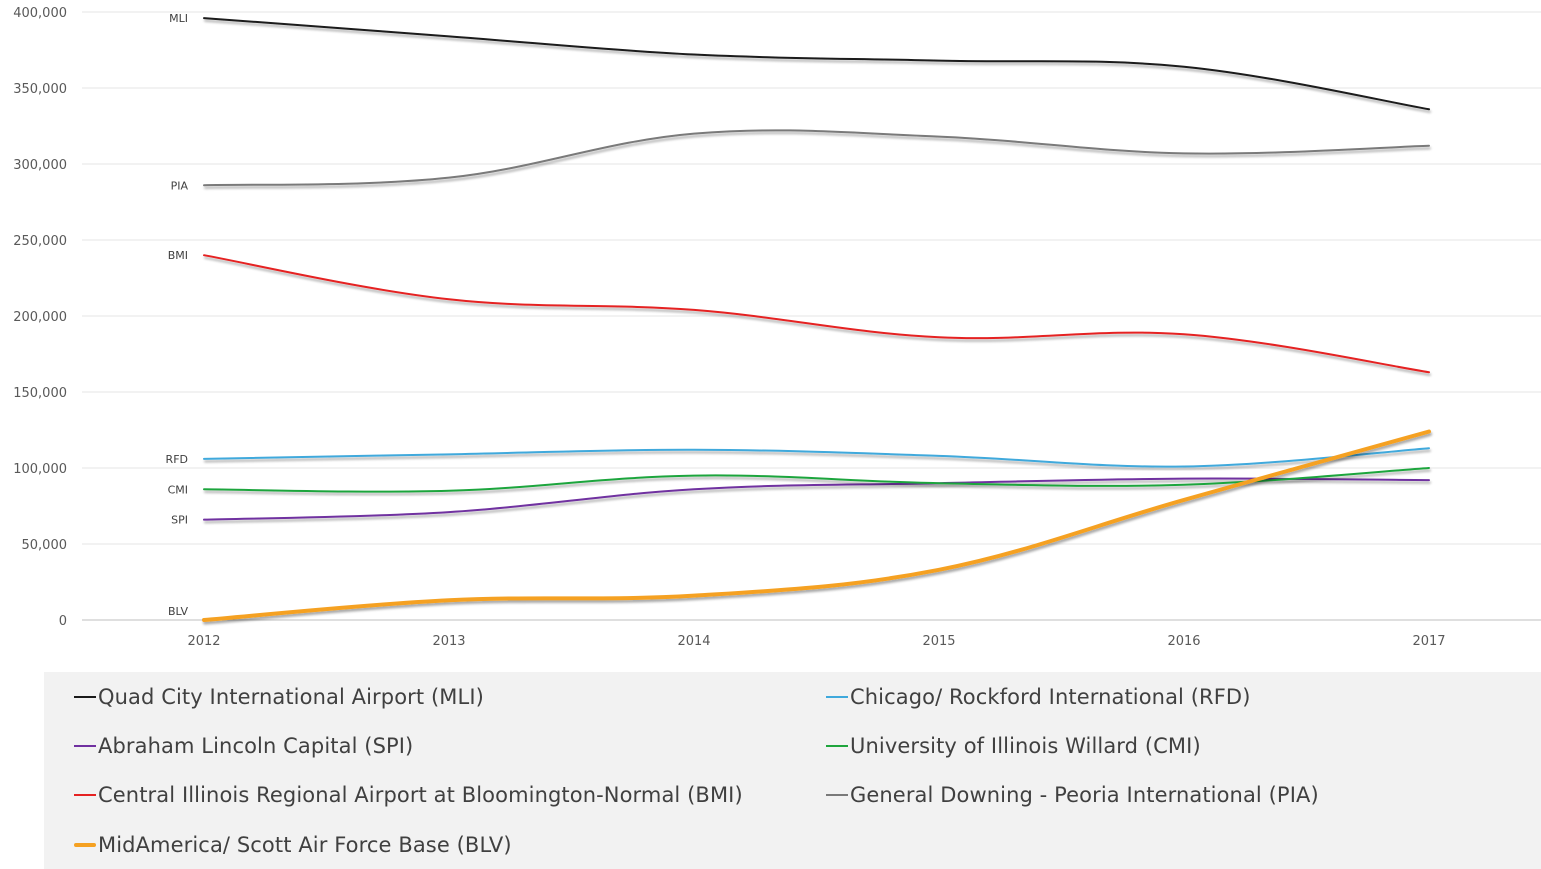 Image resolution: width=1541 pixels, height=869 pixels. Describe the element at coordinates (178, 255) in the screenshot. I see `series-label-bmi: BMI` at that location.